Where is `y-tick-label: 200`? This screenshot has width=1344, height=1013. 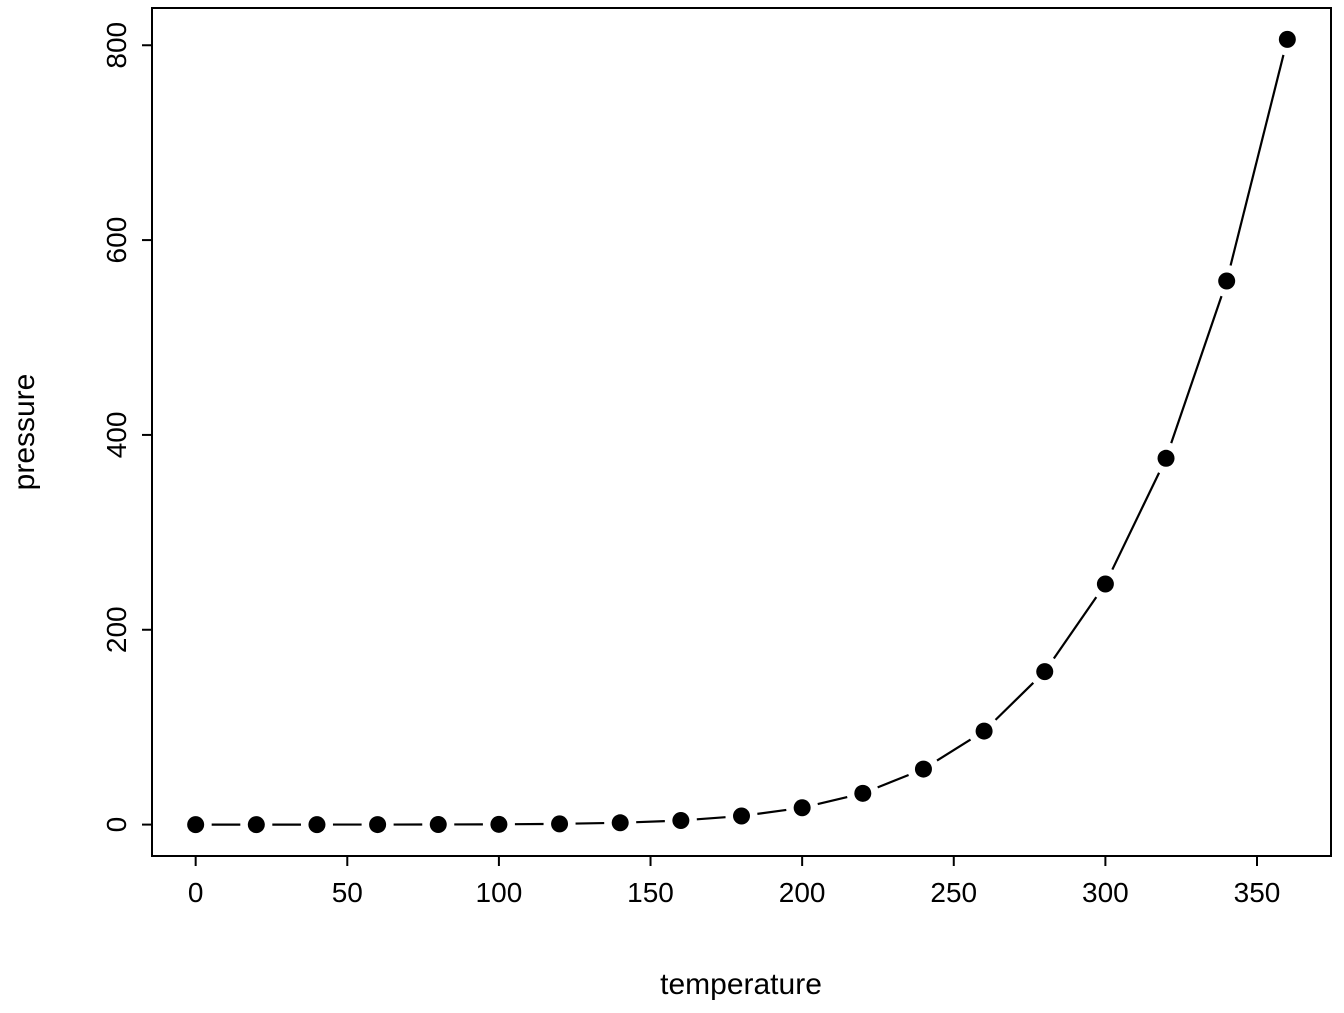 y-tick-label: 200 is located at coordinates (116, 629).